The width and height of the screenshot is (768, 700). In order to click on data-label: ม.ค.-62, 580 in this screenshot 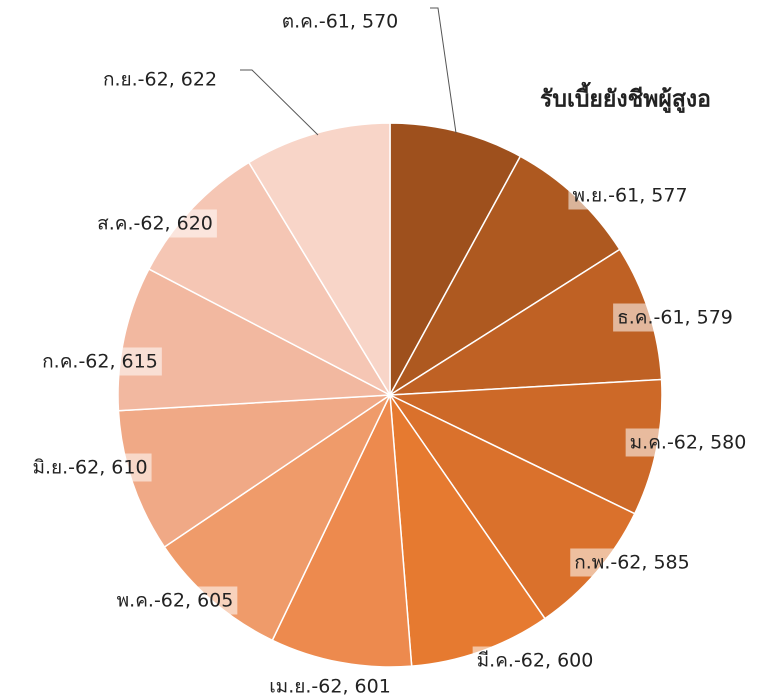, I will do `click(688, 443)`.